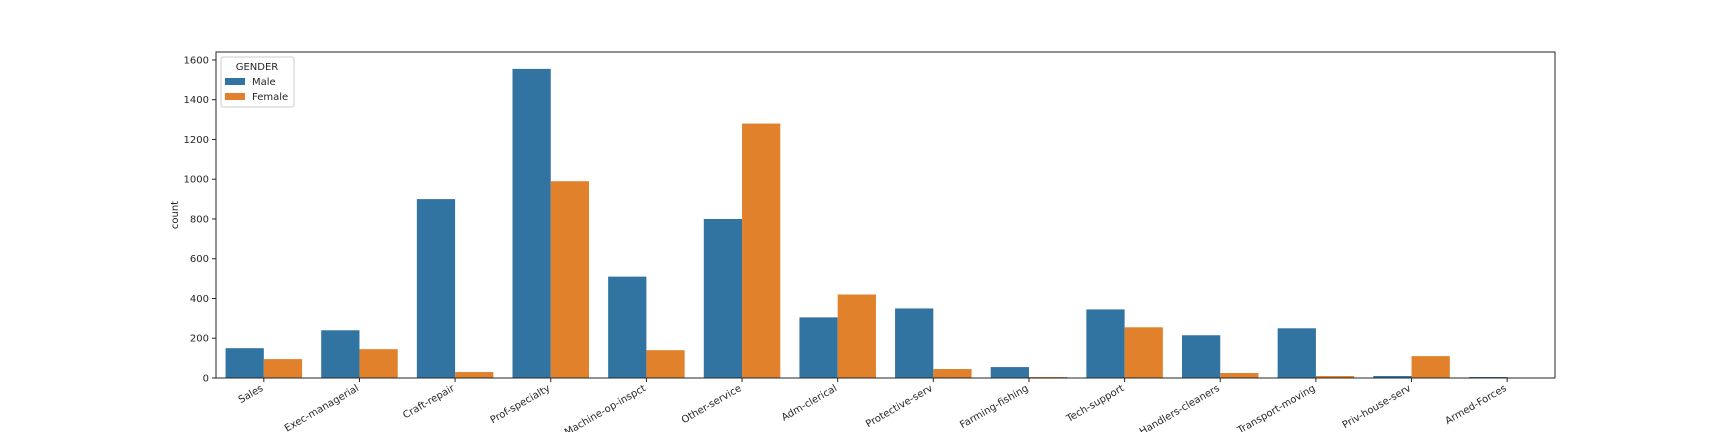 The image size is (1728, 432). Describe the element at coordinates (1105, 343) in the screenshot. I see `bar-male-tech-support` at that location.